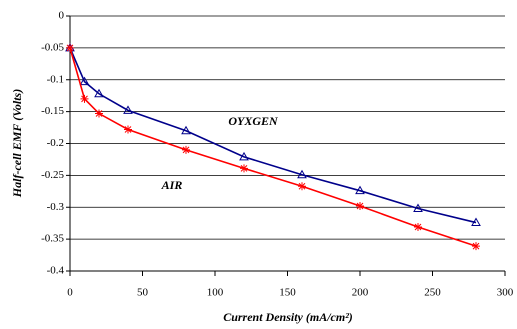 The image size is (517, 329). What do you see at coordinates (253, 121) in the screenshot?
I see `series-label: OYXGEN` at bounding box center [253, 121].